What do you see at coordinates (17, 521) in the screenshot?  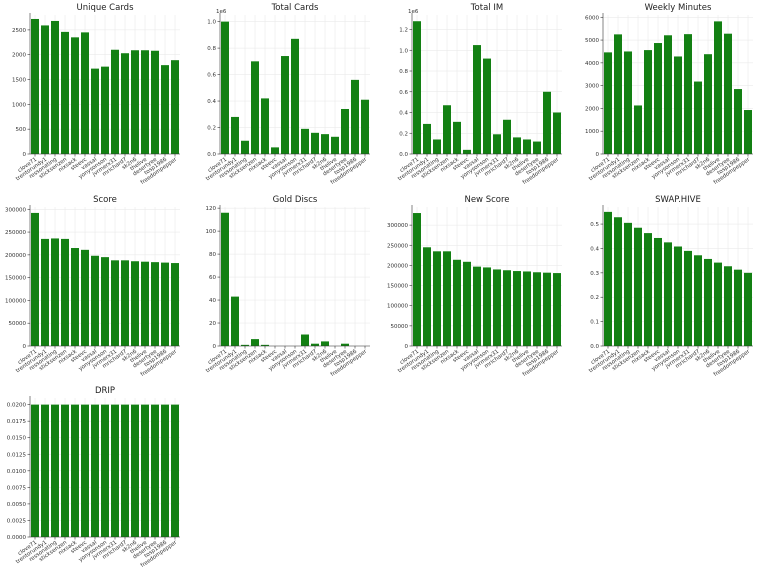 I see `y-tick-label: 0.0025` at bounding box center [17, 521].